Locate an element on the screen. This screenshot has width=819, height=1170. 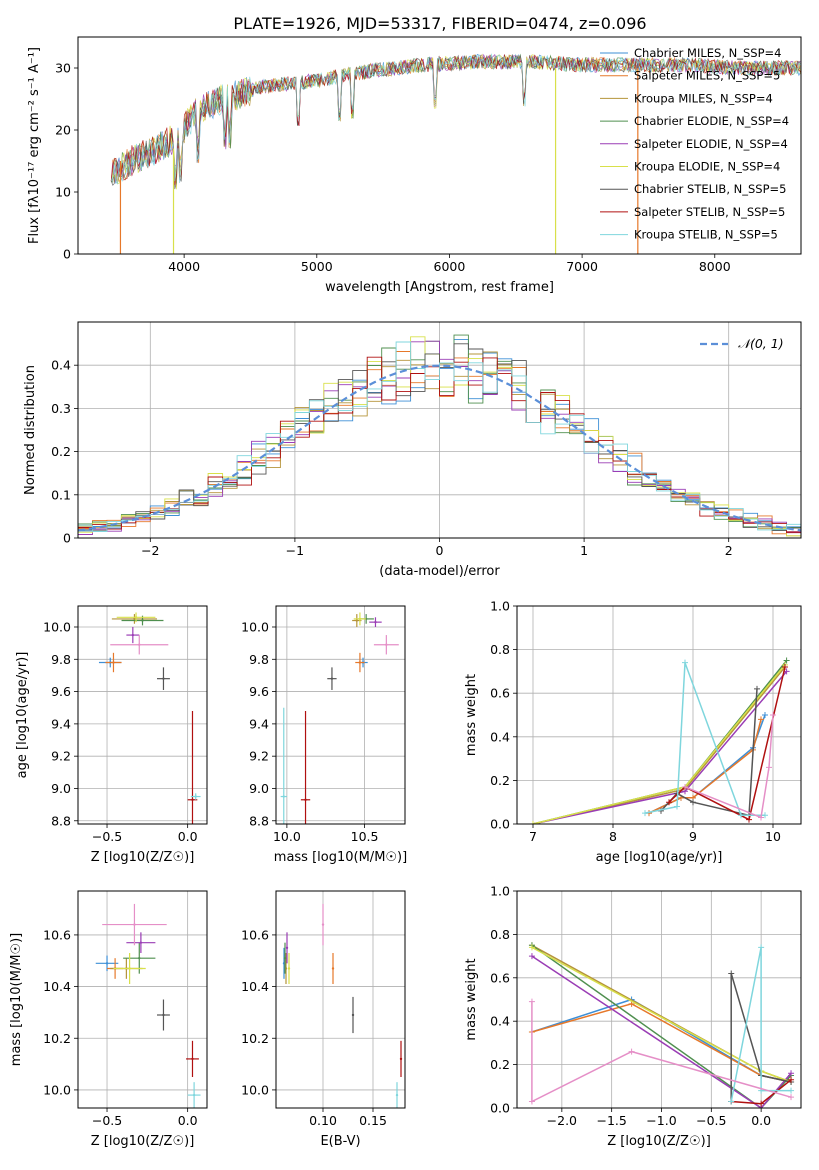
x-tick-label: −2 is located at coordinates (150, 550).